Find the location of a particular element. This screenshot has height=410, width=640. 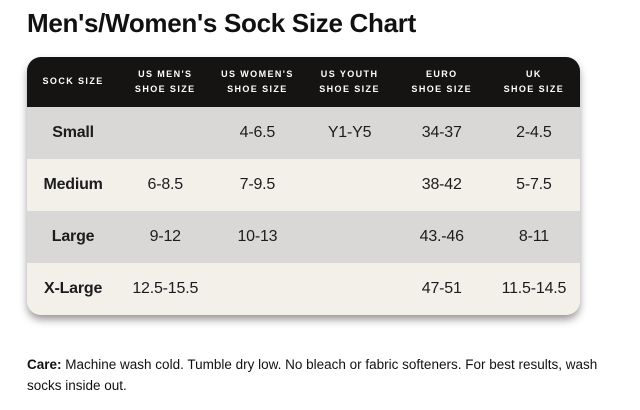

care-label: Care: is located at coordinates (44, 364).